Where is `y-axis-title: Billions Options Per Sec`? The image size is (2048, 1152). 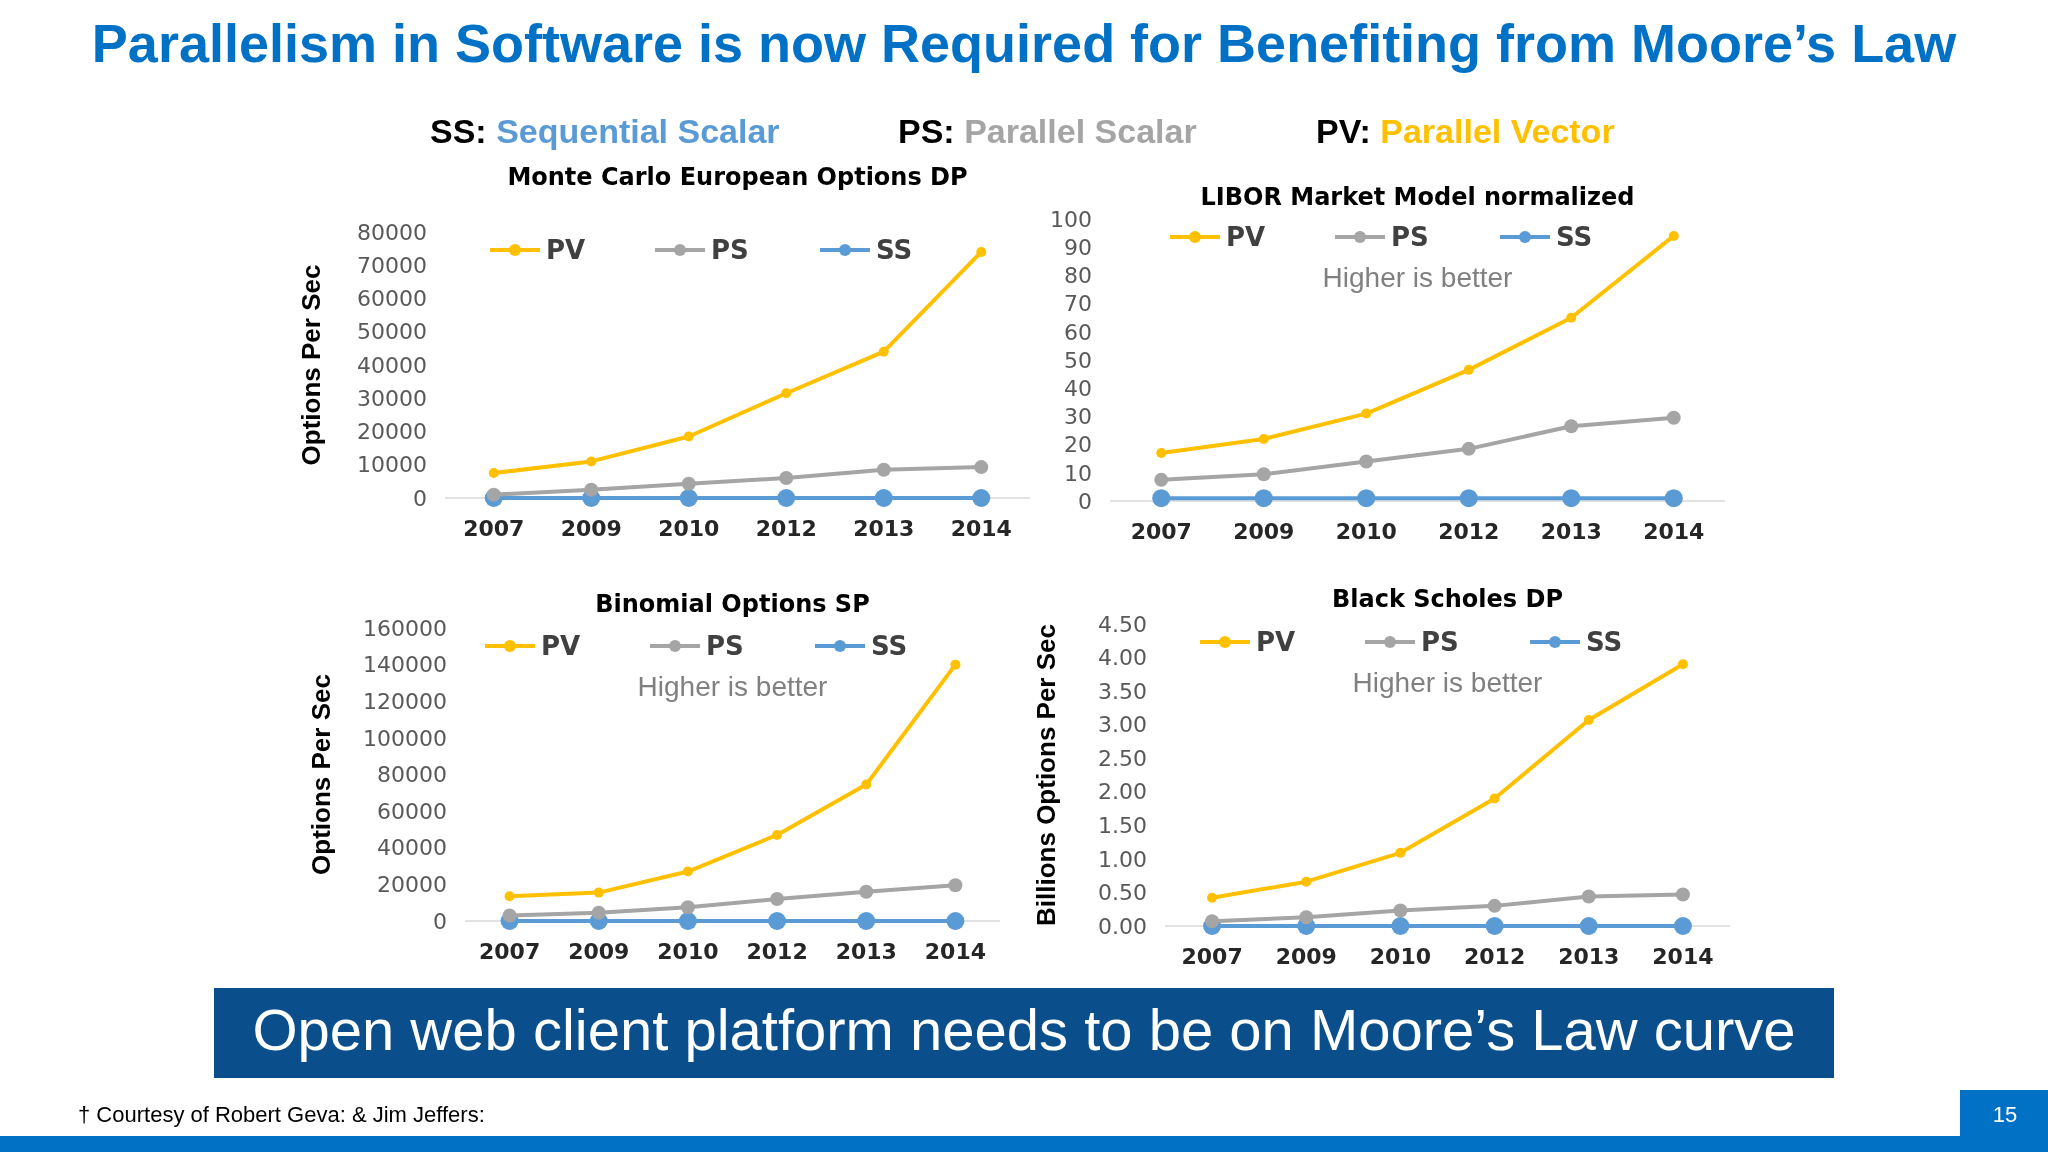 y-axis-title: Billions Options Per Sec is located at coordinates (1046, 775).